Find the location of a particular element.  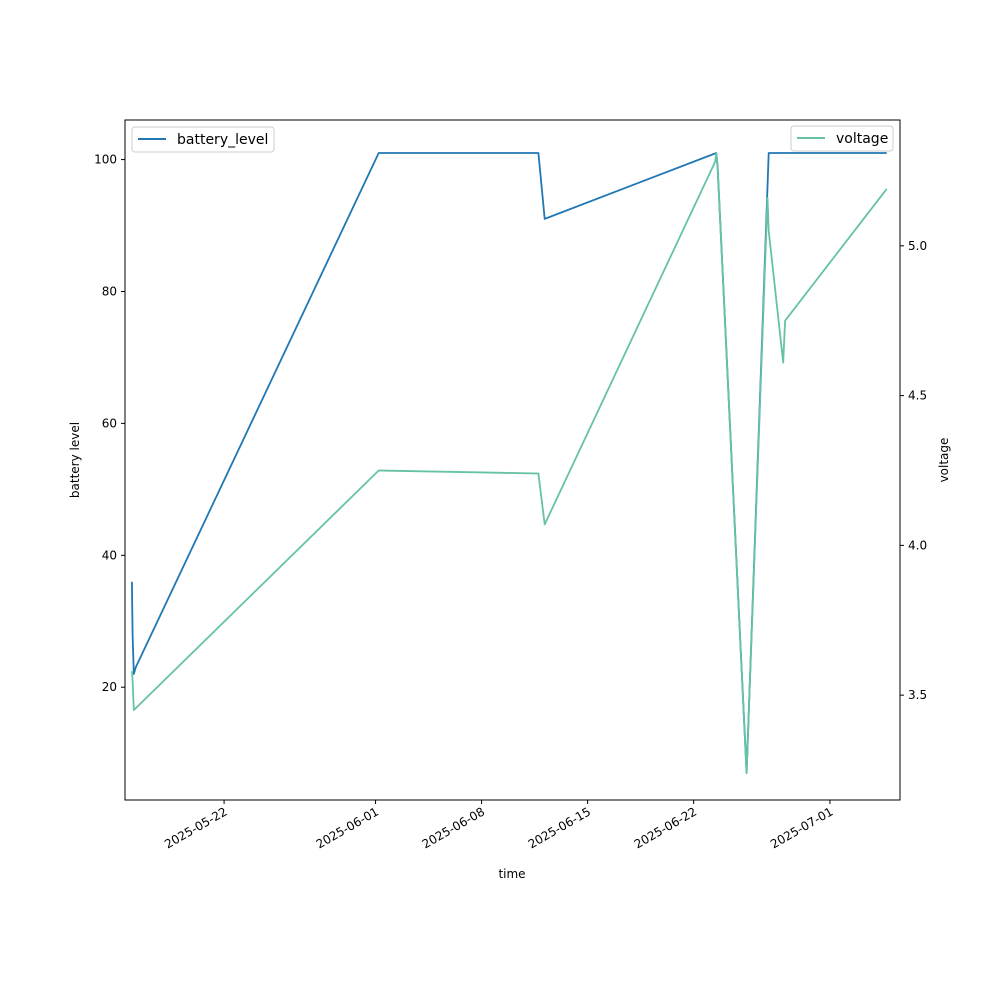

y-tick-label: 20 is located at coordinates (109, 687).